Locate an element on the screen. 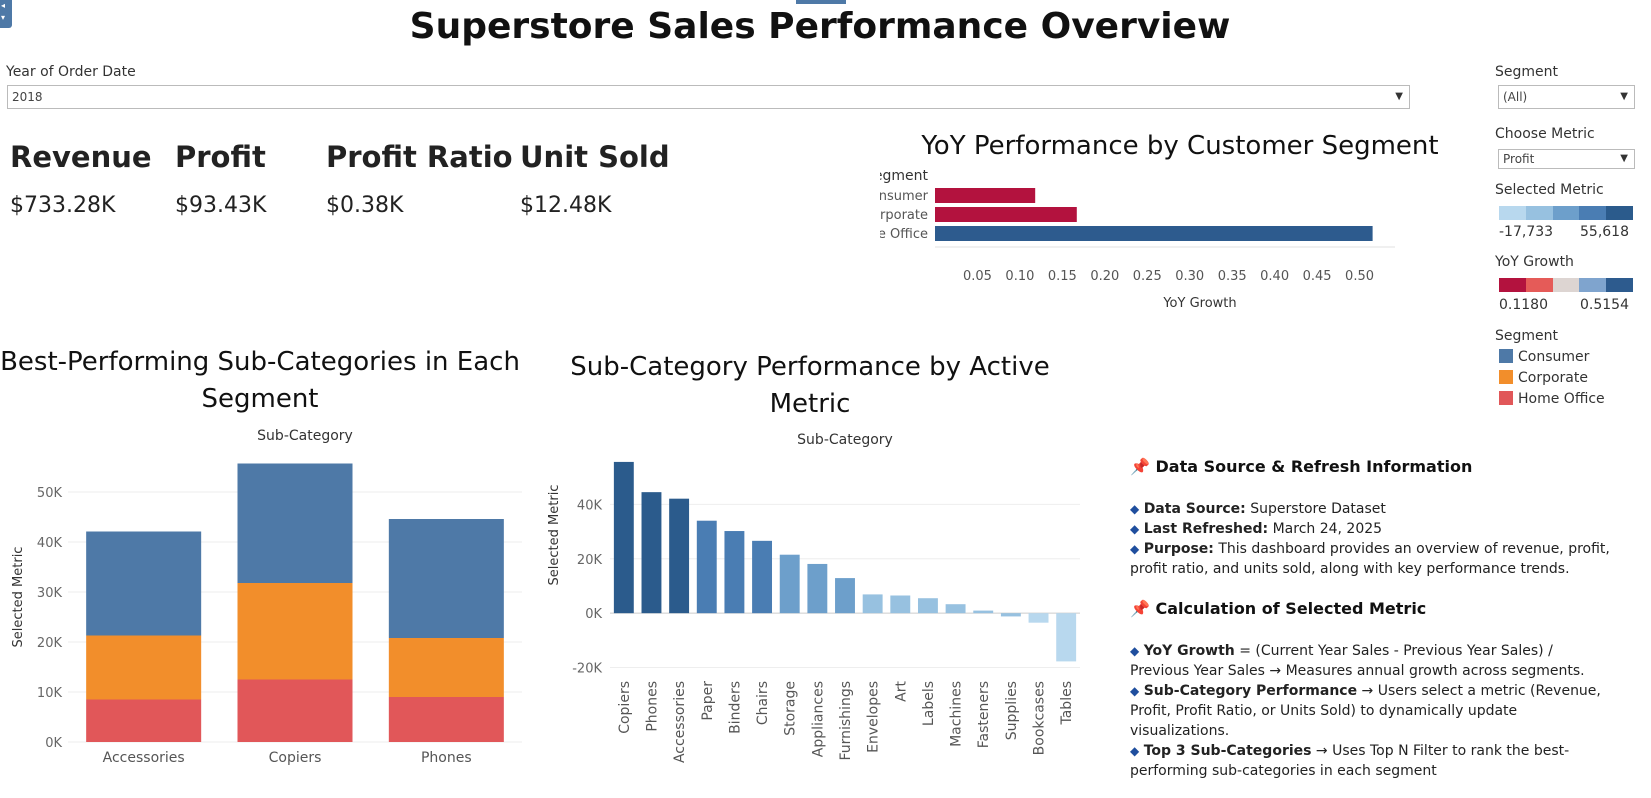  info-purpose-label: Purpose: is located at coordinates (1178, 549).